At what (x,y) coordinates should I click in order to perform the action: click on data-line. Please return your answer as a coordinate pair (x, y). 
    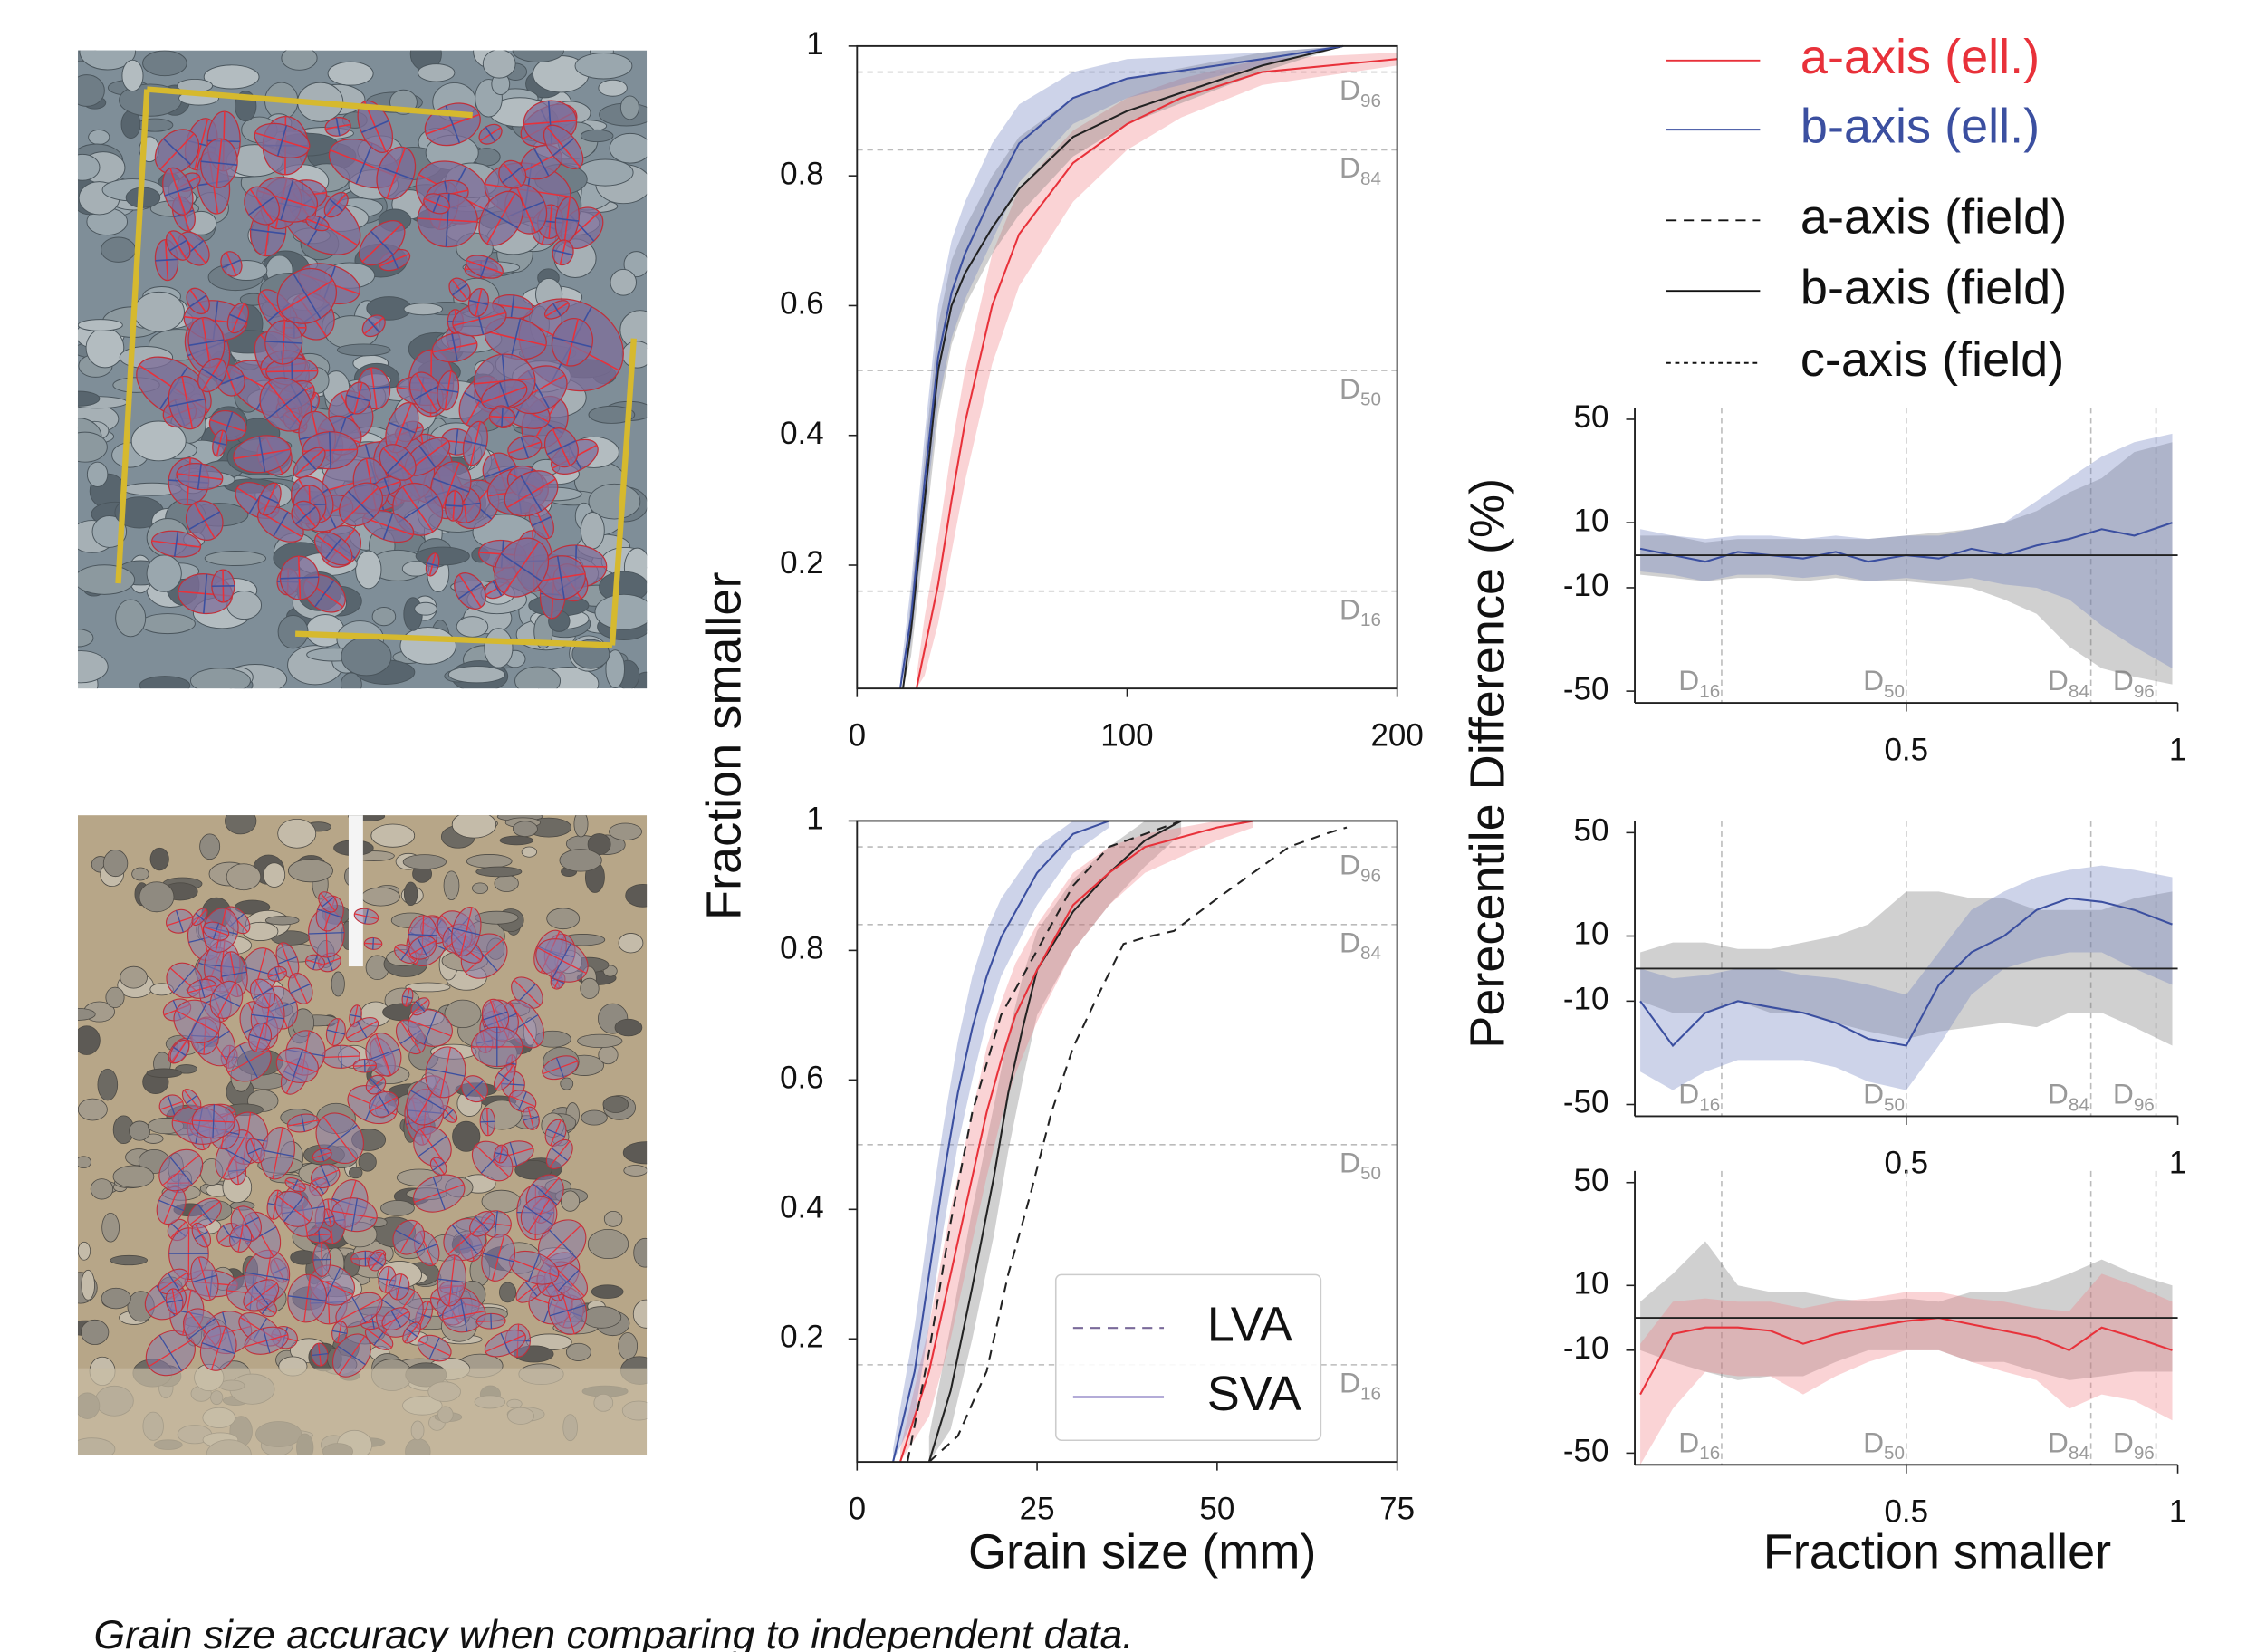
    Looking at the image, I should click on (1906, 973).